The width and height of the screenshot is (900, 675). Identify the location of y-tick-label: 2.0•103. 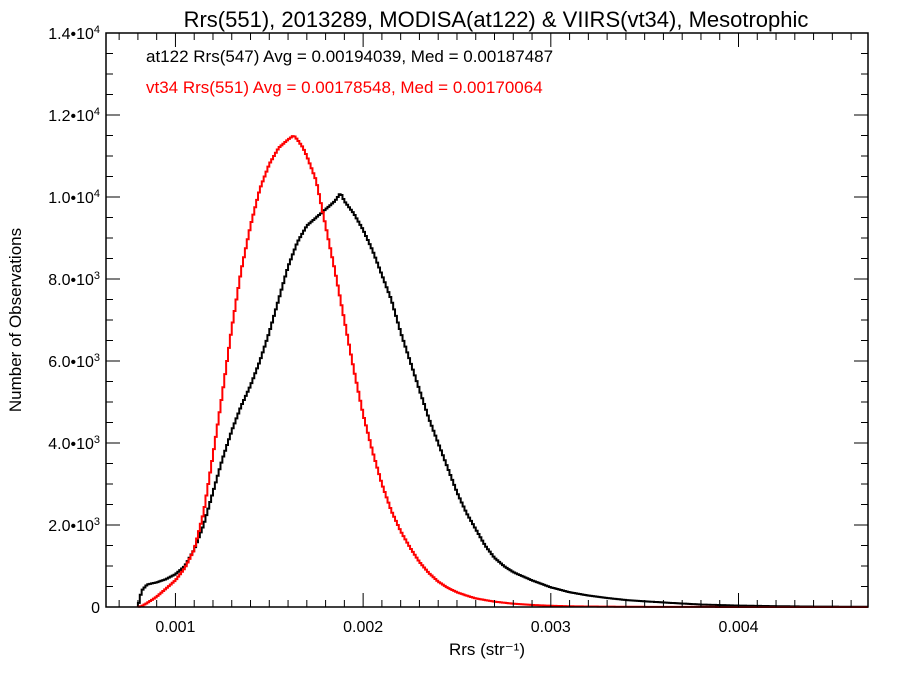
(74, 525).